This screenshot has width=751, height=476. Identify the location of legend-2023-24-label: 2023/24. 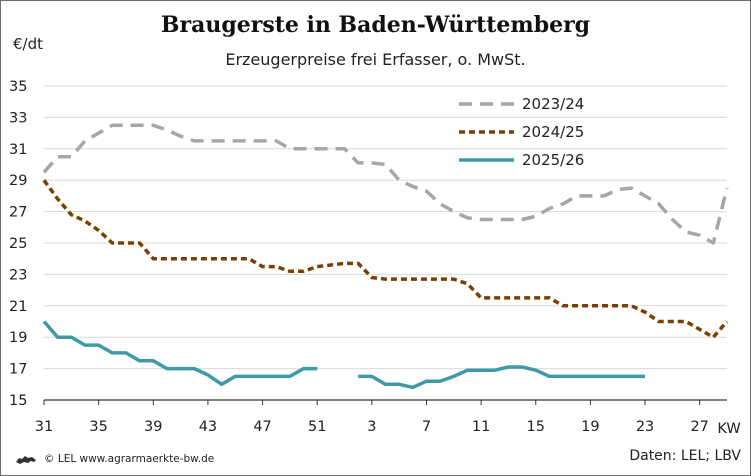
(553, 104).